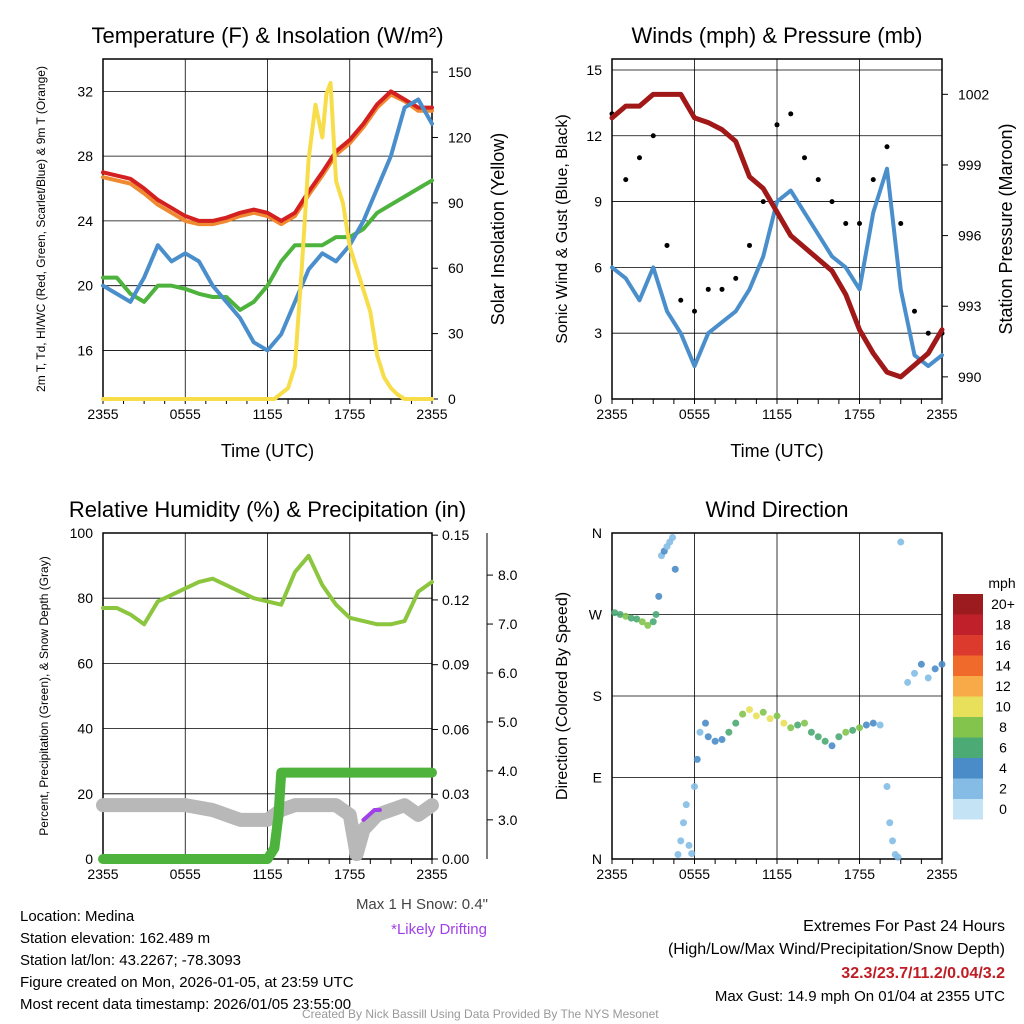 The width and height of the screenshot is (1024, 1024). I want to click on extremes-values: 32.3/23.7/11.2/0.04/3.2, so click(923, 973).